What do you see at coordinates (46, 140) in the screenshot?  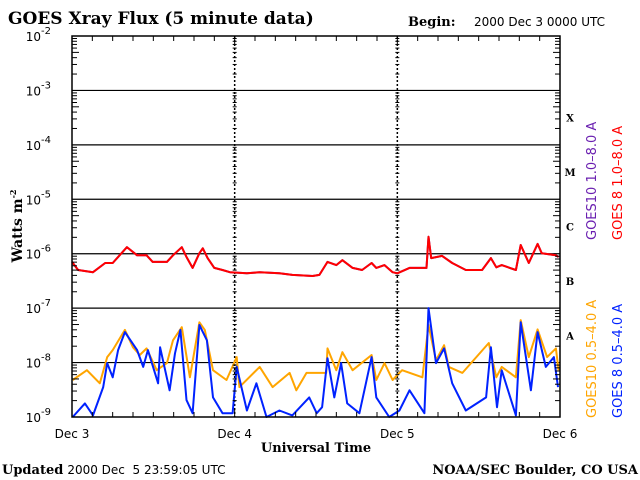 I see `y-tick-exponent: -4` at bounding box center [46, 140].